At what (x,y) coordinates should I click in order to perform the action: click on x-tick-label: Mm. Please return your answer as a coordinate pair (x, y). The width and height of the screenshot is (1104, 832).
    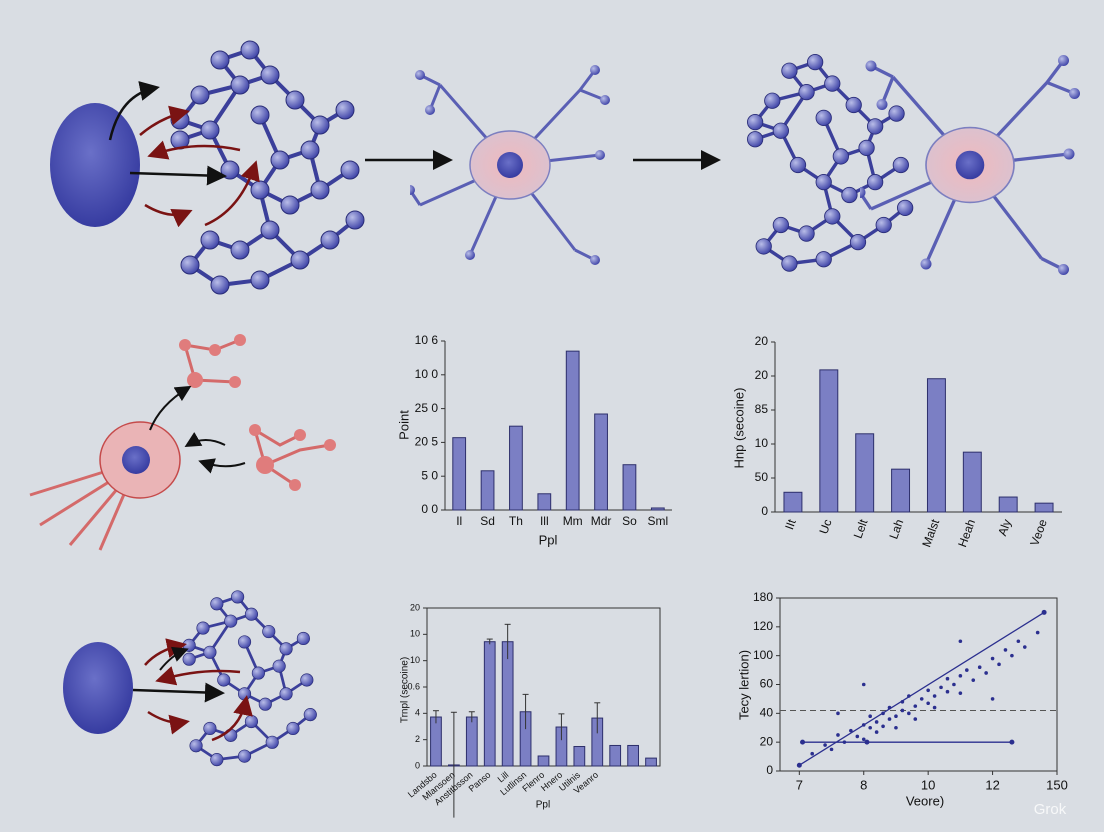
    Looking at the image, I should click on (573, 521).